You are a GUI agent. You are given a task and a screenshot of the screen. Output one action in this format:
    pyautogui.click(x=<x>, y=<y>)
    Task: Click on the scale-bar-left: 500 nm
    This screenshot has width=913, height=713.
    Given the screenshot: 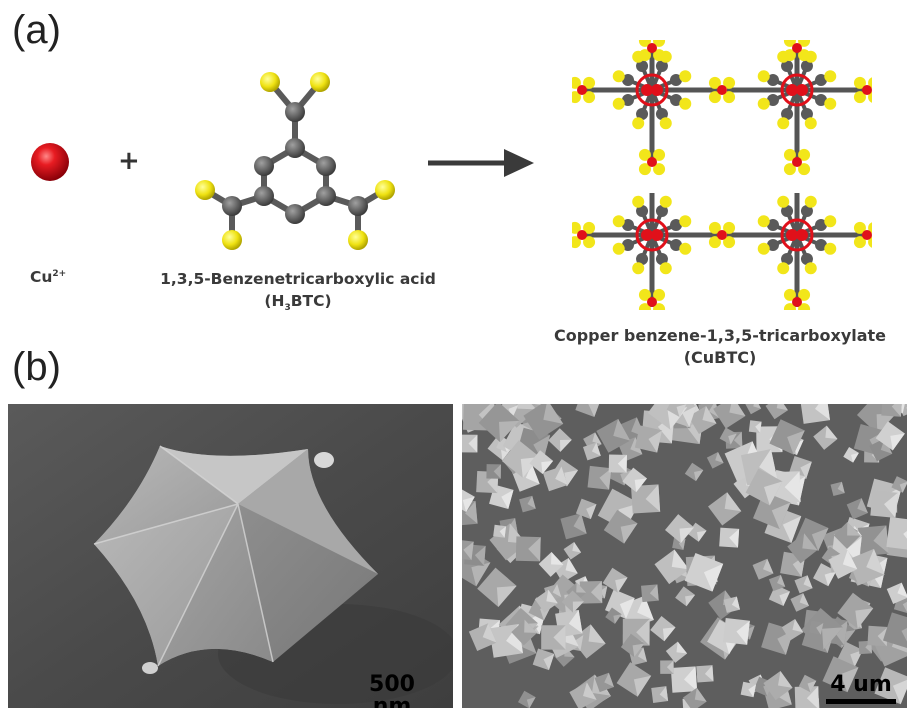 What is the action you would take?
    pyautogui.click(x=392, y=690)
    